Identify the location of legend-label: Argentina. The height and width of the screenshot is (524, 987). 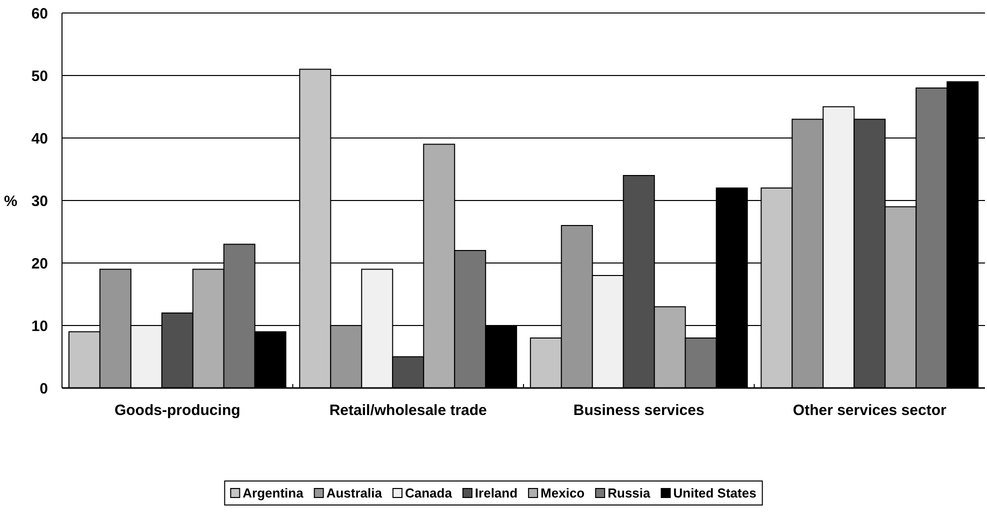
(273, 493).